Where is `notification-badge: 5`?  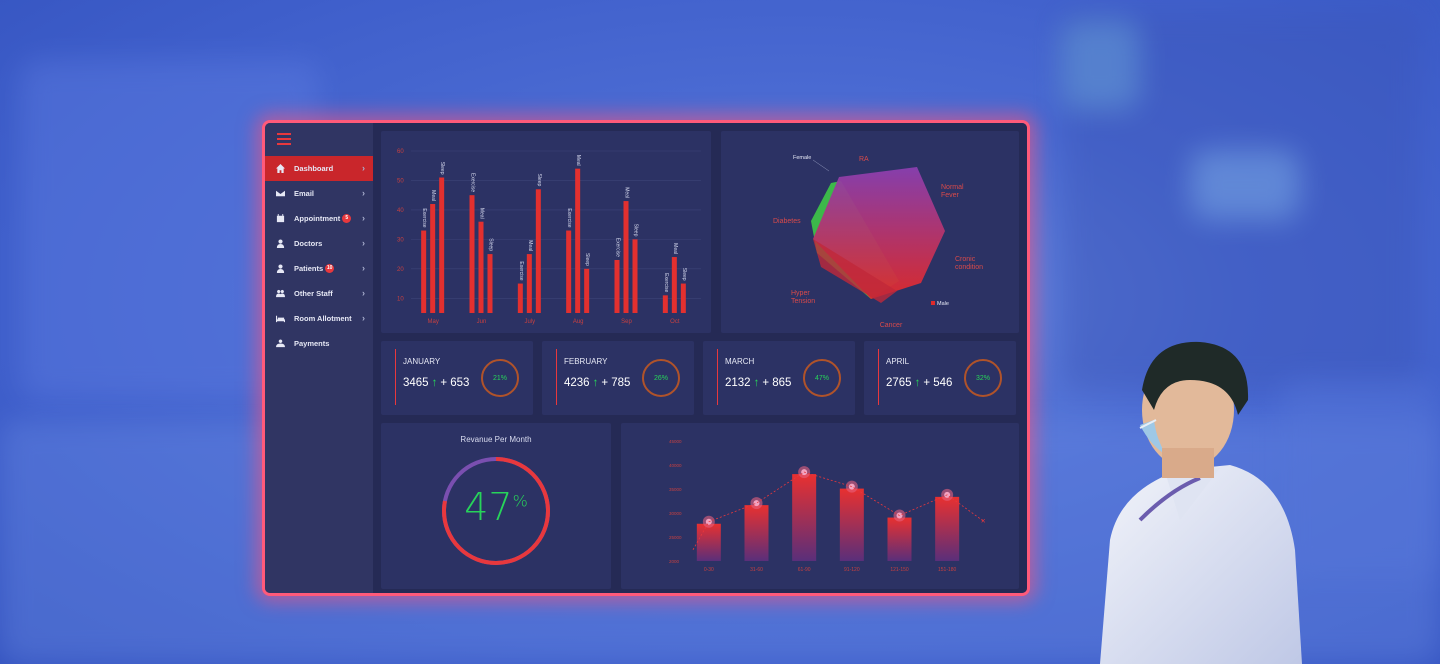
notification-badge: 5 is located at coordinates (347, 218).